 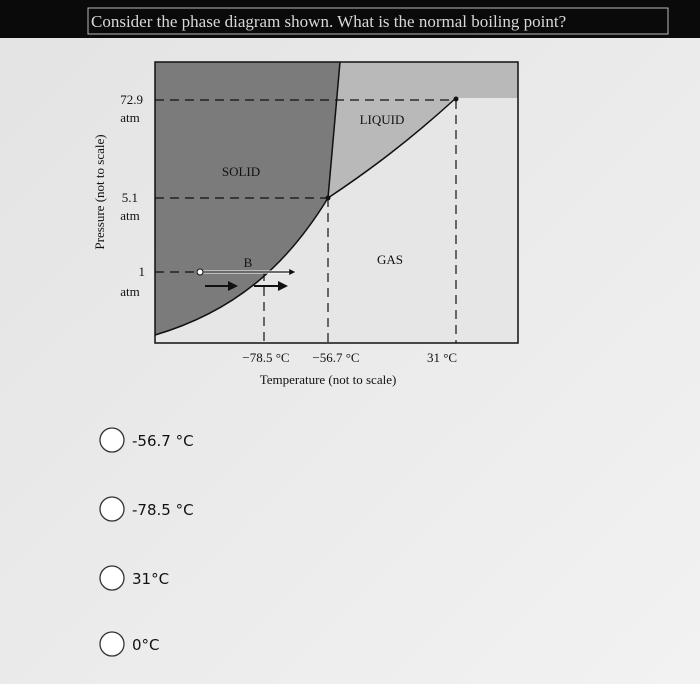 I want to click on option: 0°C, so click(x=129, y=644).